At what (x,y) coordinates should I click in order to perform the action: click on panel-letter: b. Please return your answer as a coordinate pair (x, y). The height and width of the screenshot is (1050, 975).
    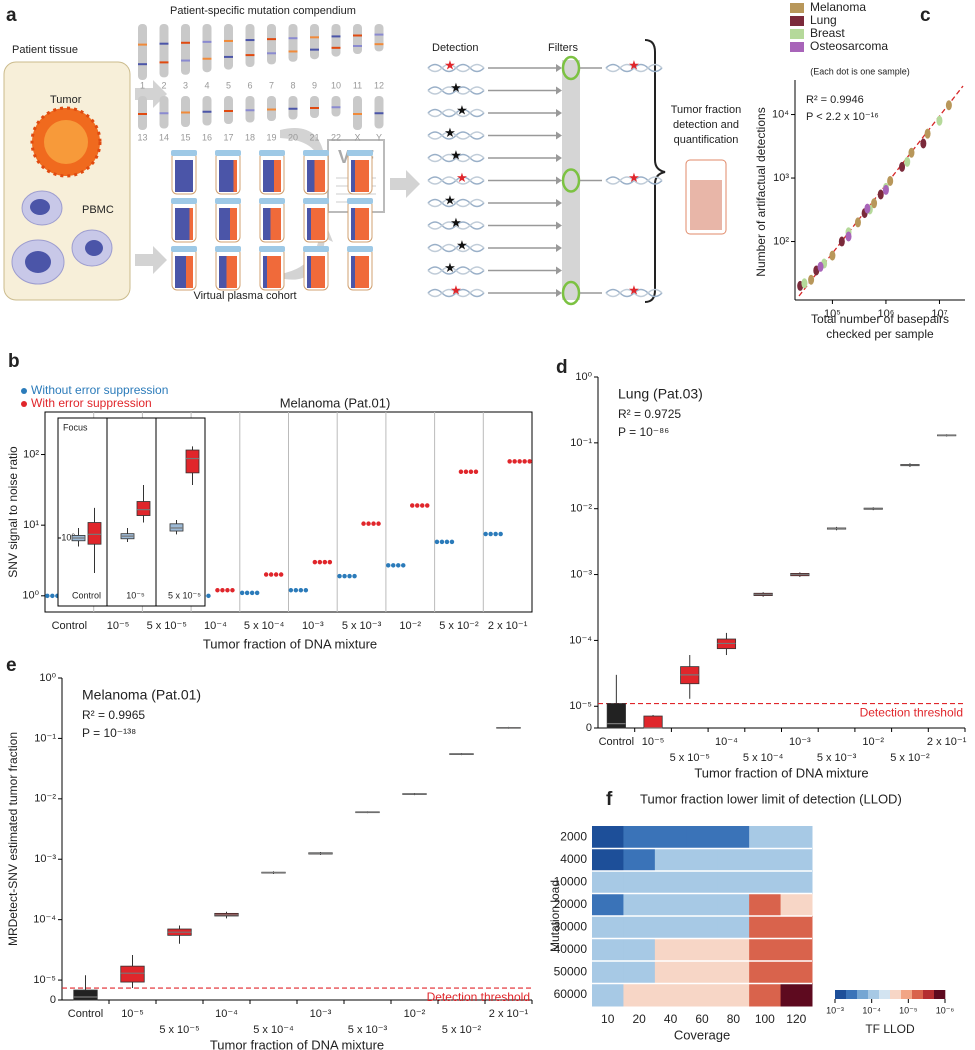
    Looking at the image, I should click on (14, 361).